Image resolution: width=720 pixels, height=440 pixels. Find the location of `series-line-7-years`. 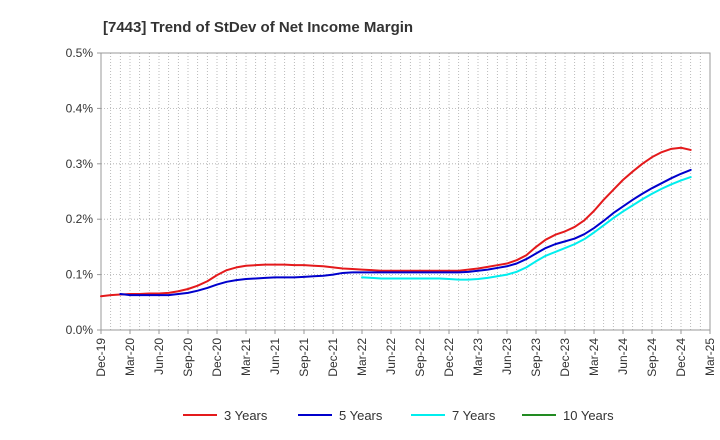

series-line-7-years is located at coordinates (526, 228).